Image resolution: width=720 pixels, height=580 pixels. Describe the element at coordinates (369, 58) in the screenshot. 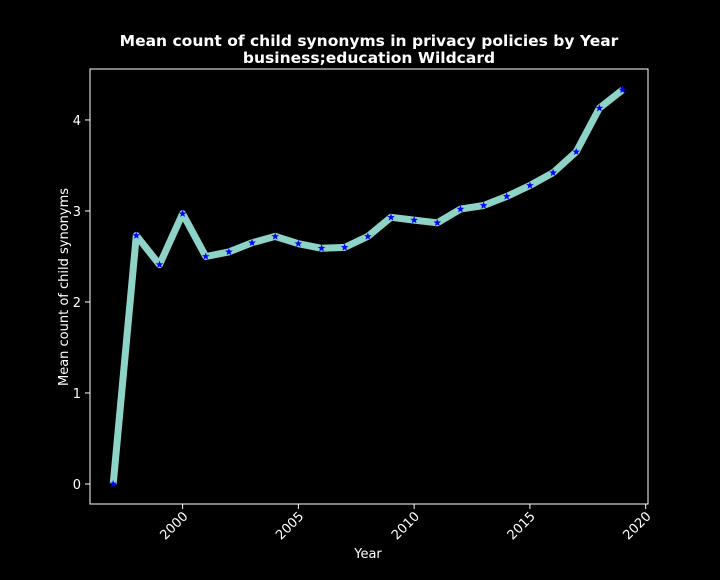

I see `chart-subtitle: business;education Wildcard` at that location.